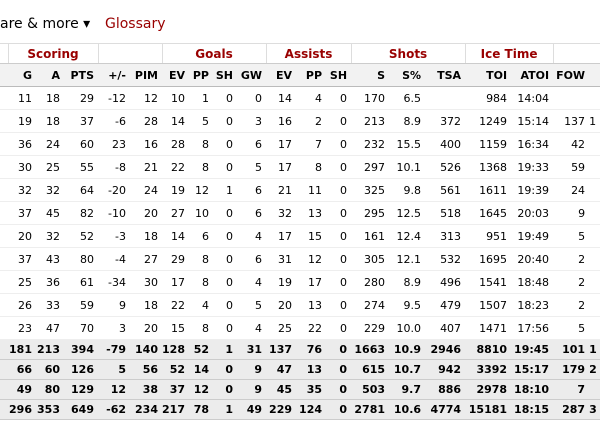 The width and height of the screenshot is (600, 430). I want to click on group-header: Ice Time, so click(509, 53).